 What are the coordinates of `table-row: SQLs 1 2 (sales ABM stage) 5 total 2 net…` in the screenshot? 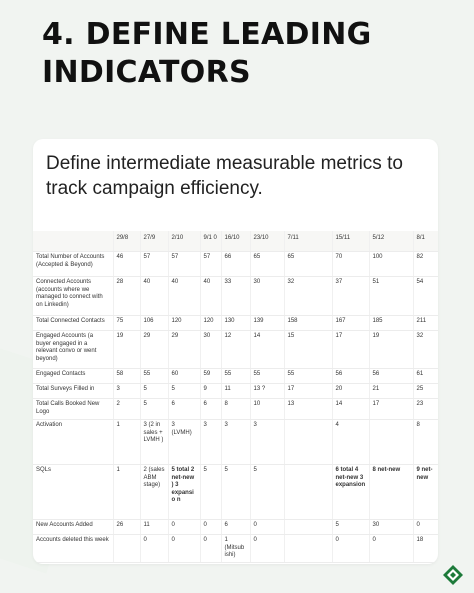 It's located at (235, 492).